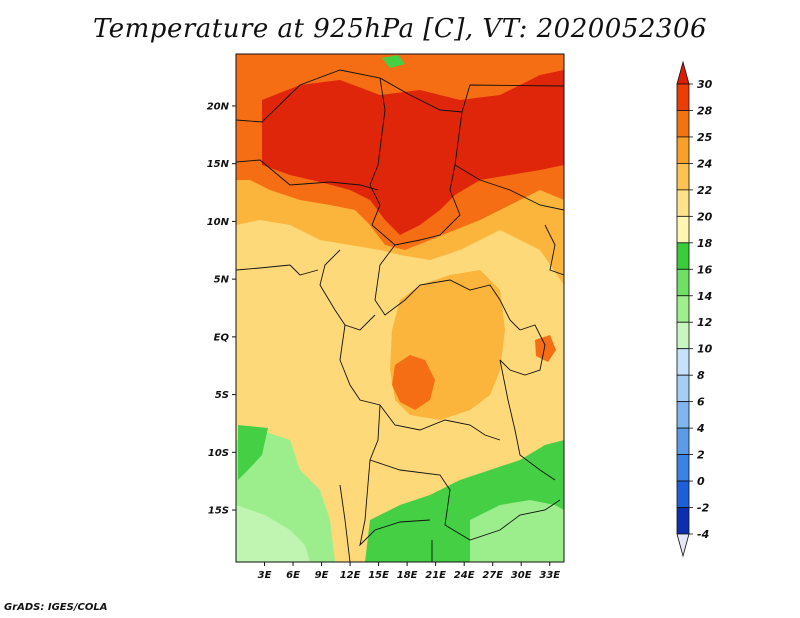 Image resolution: width=800 pixels, height=618 pixels. Describe the element at coordinates (704, 296) in the screenshot. I see `colorbar-label: 14` at that location.